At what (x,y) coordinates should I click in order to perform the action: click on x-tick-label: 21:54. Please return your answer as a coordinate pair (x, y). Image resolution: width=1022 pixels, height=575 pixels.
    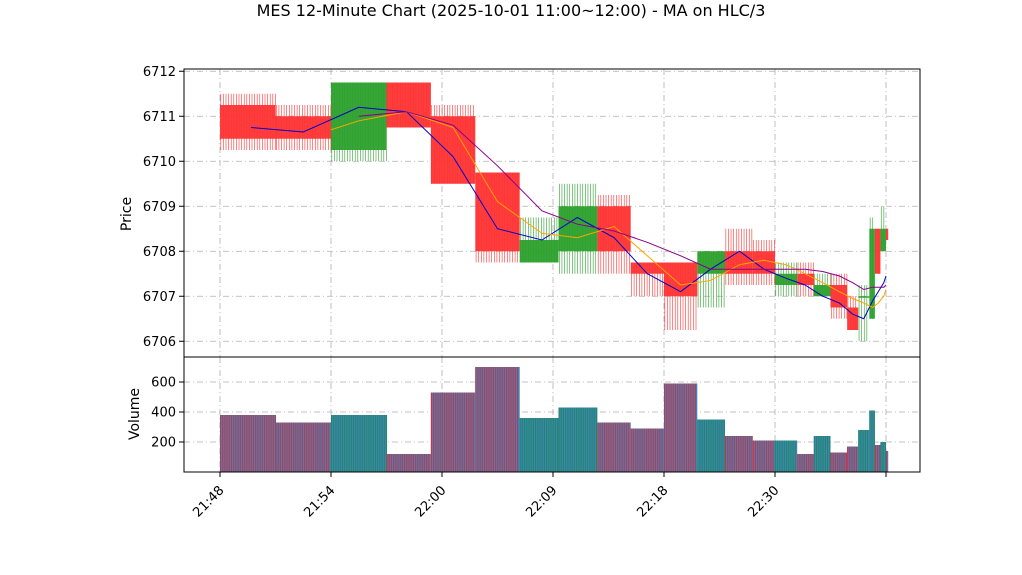
    Looking at the image, I should click on (319, 501).